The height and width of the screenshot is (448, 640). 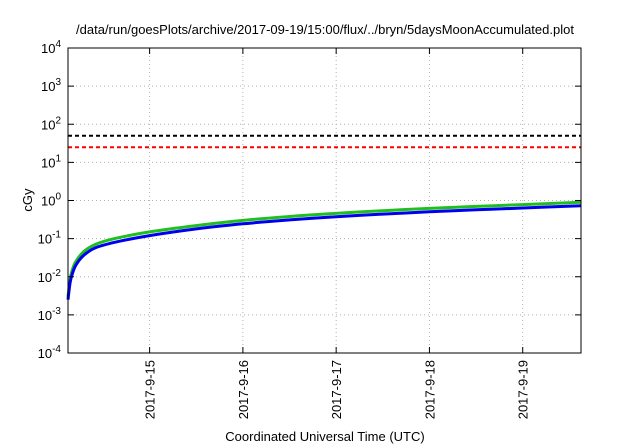 I want to click on y-tick-label: 10², so click(x=51, y=123).